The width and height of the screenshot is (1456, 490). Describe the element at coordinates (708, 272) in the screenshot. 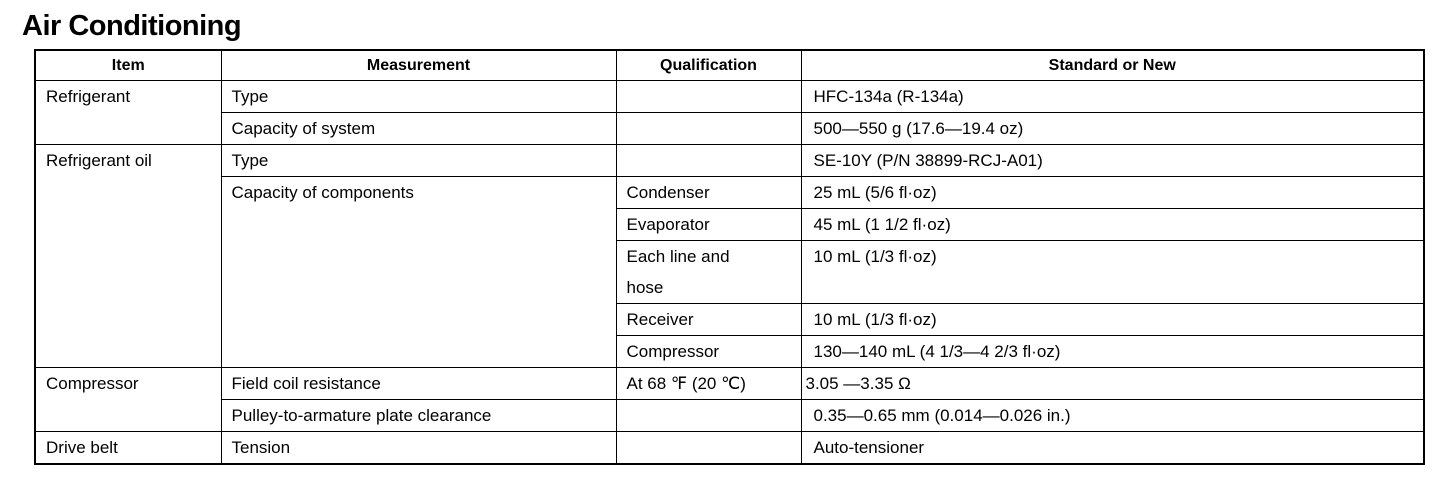

I see `qualification-cell: Each line and hose` at that location.